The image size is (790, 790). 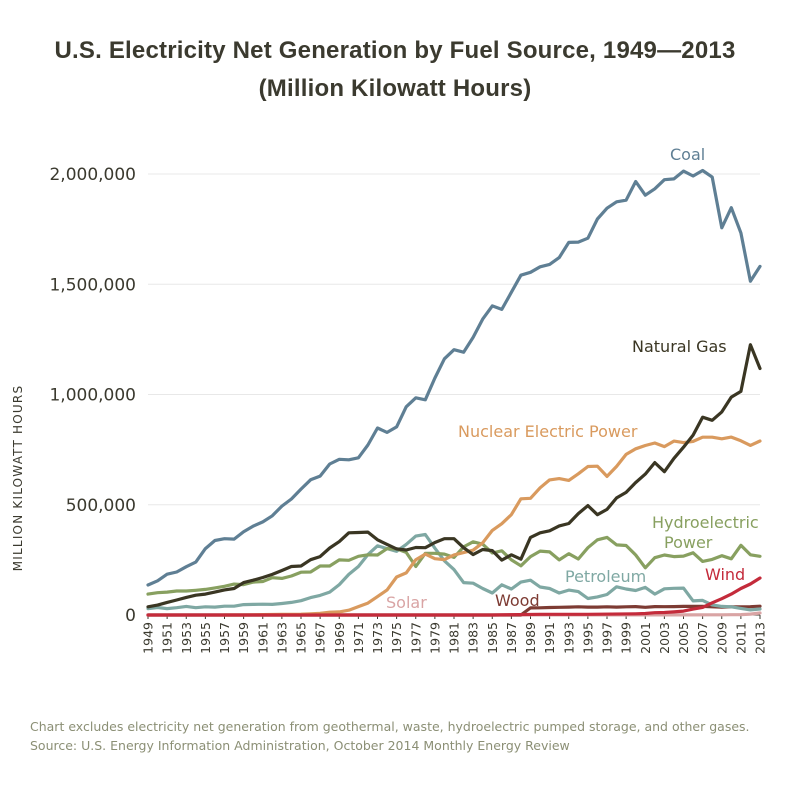 I want to click on x-tick-label: 1955, so click(x=205, y=638).